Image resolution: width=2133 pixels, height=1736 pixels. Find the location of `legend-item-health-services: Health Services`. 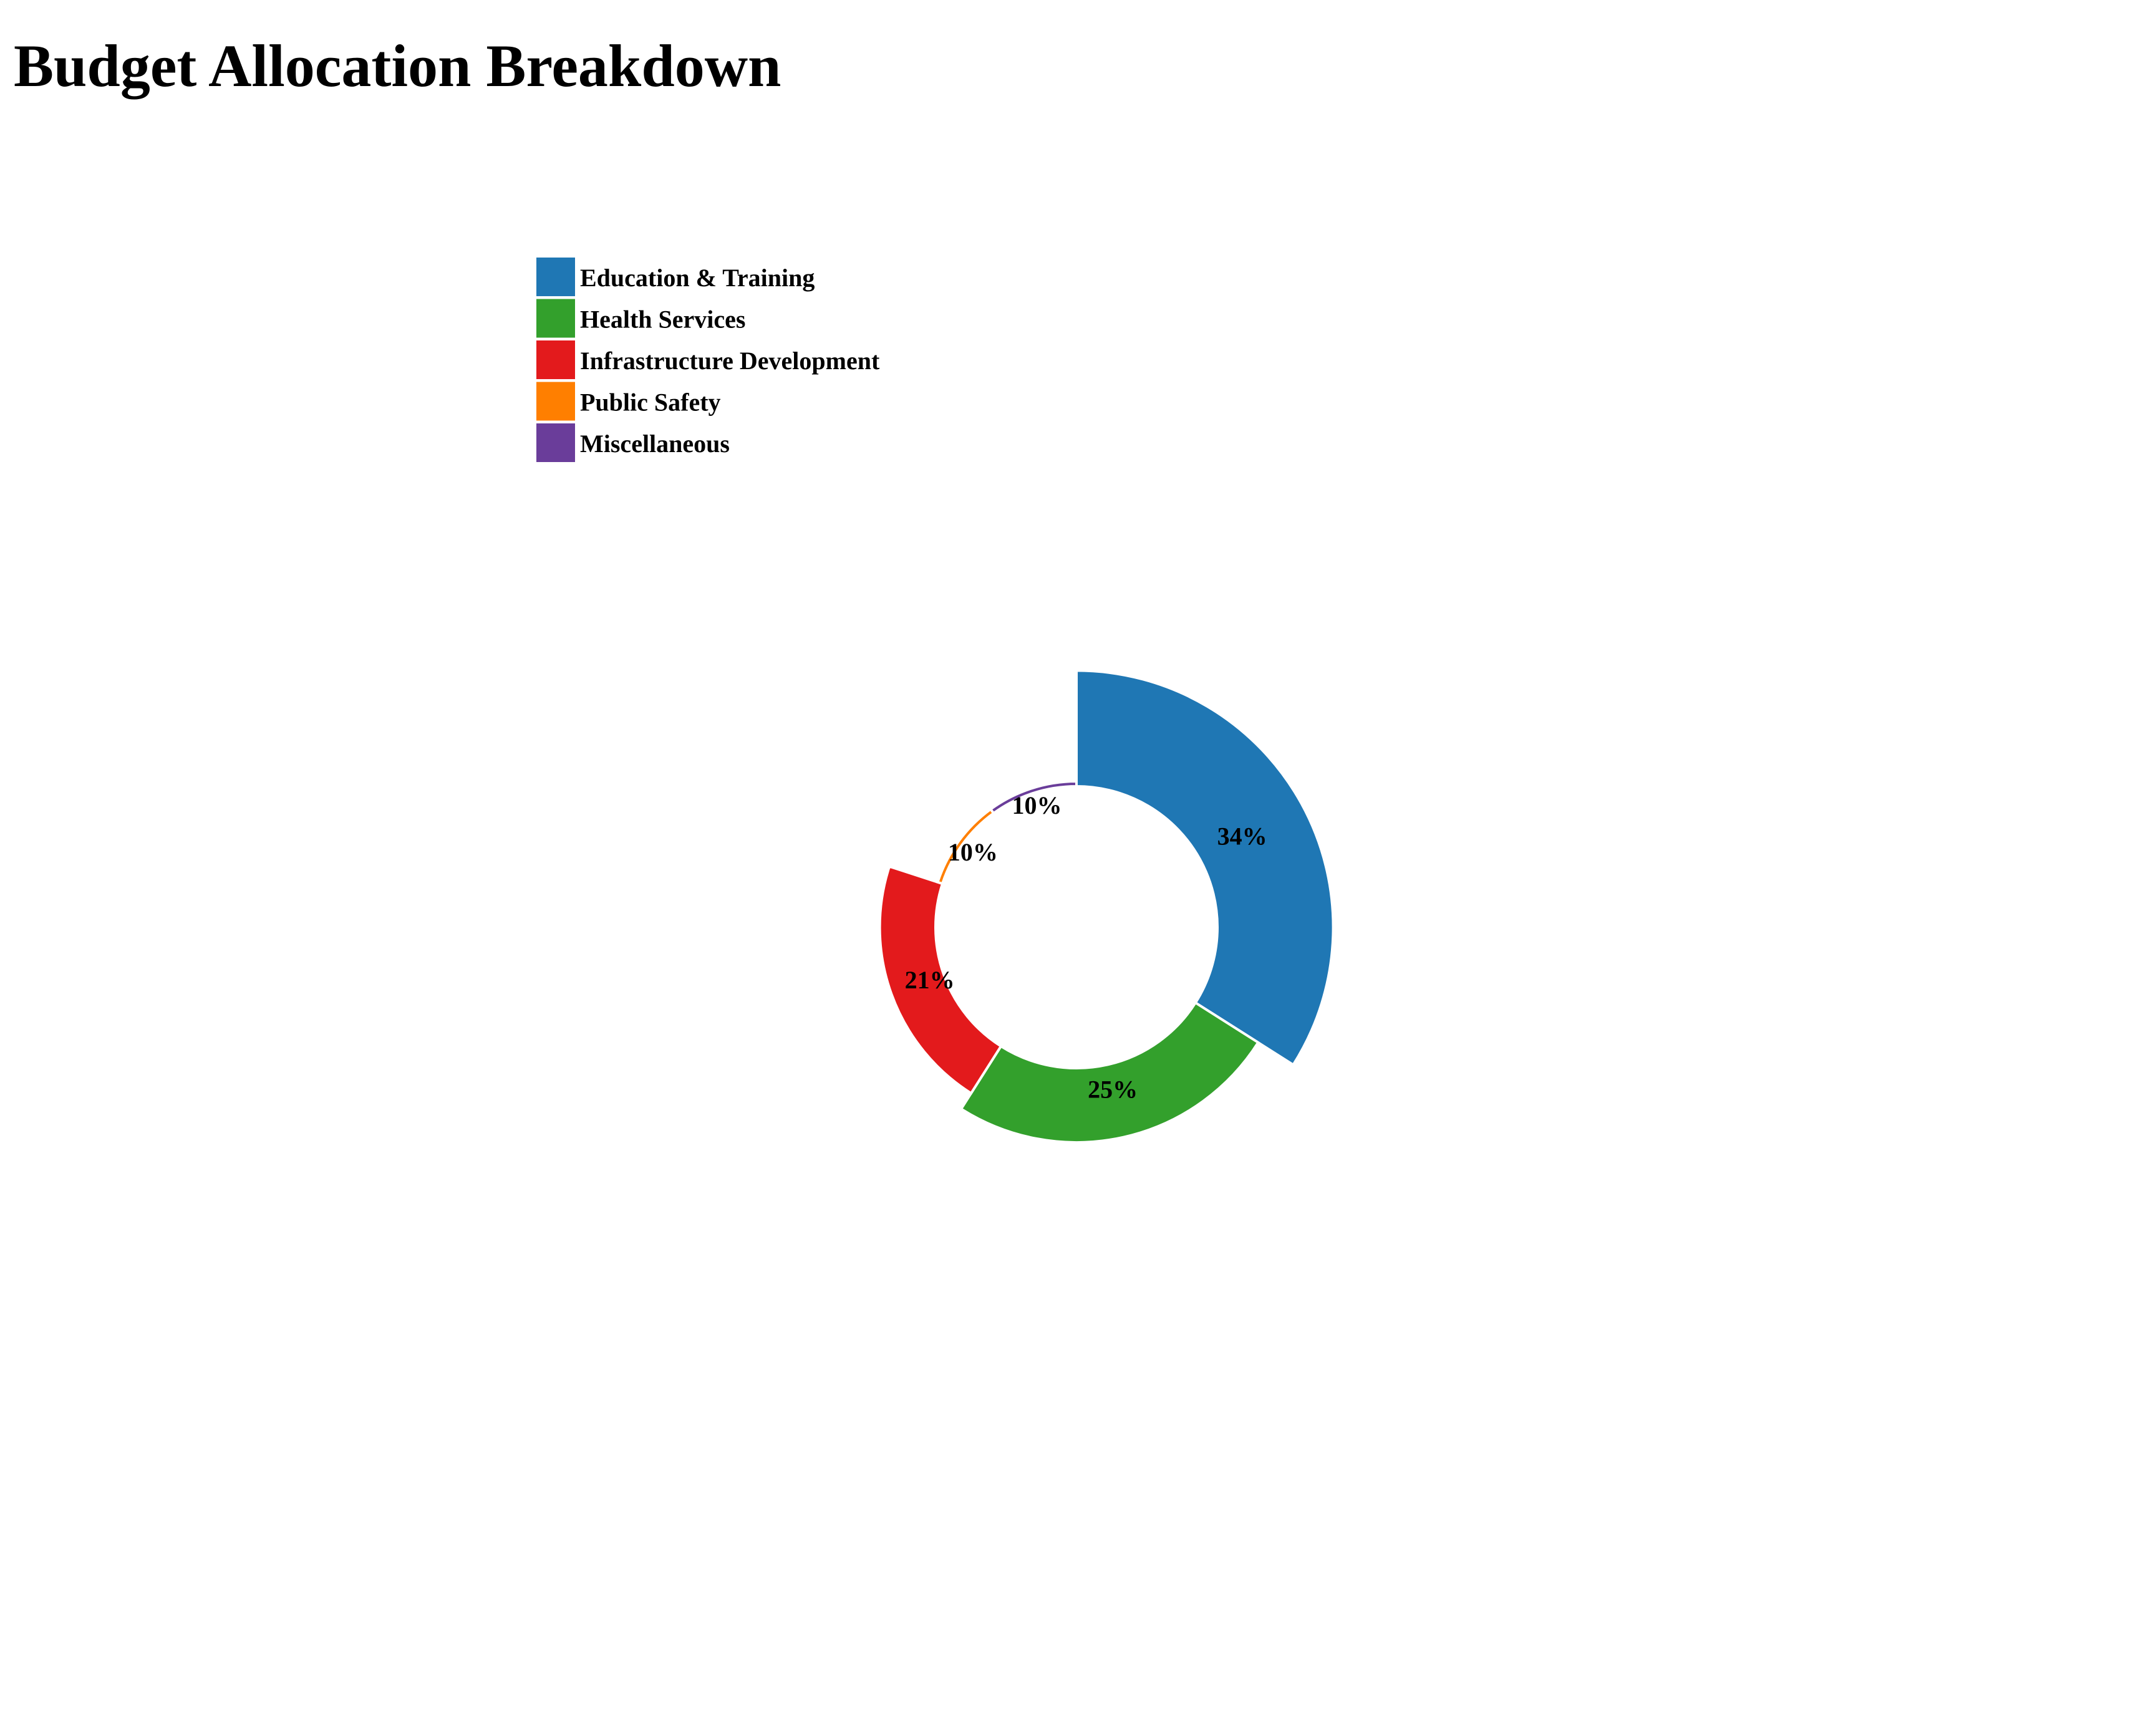

legend-item-health-services: Health Services is located at coordinates (641, 318).